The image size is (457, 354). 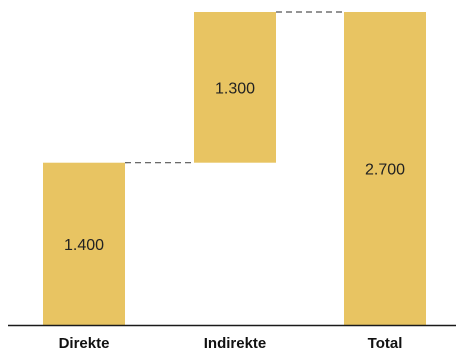 I want to click on category-label-direkte: Direkte, so click(x=84, y=343).